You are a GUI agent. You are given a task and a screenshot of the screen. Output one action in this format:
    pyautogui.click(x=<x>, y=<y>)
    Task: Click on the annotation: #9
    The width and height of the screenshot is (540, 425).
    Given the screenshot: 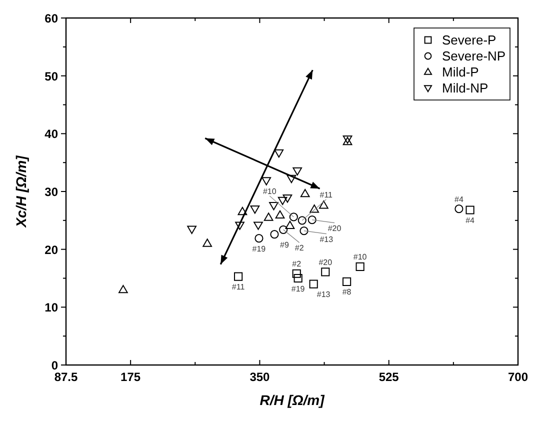 What is the action you would take?
    pyautogui.click(x=285, y=245)
    